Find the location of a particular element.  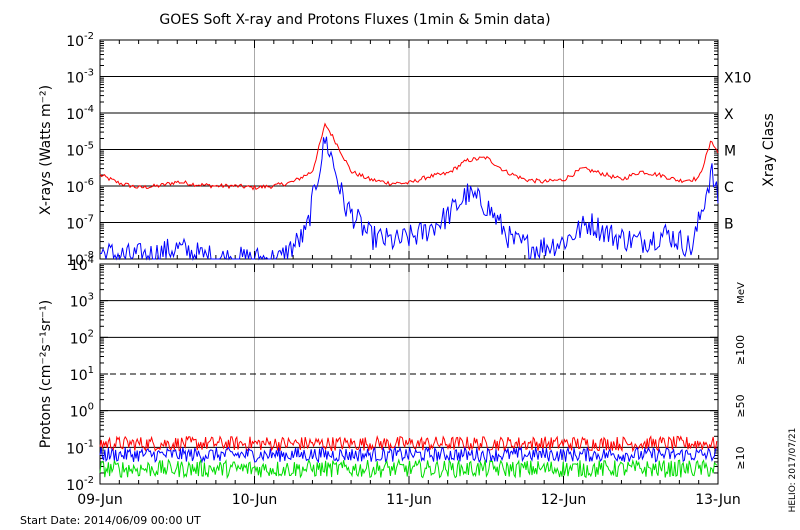

proton-legend-label: ≥100 is located at coordinates (740, 350).